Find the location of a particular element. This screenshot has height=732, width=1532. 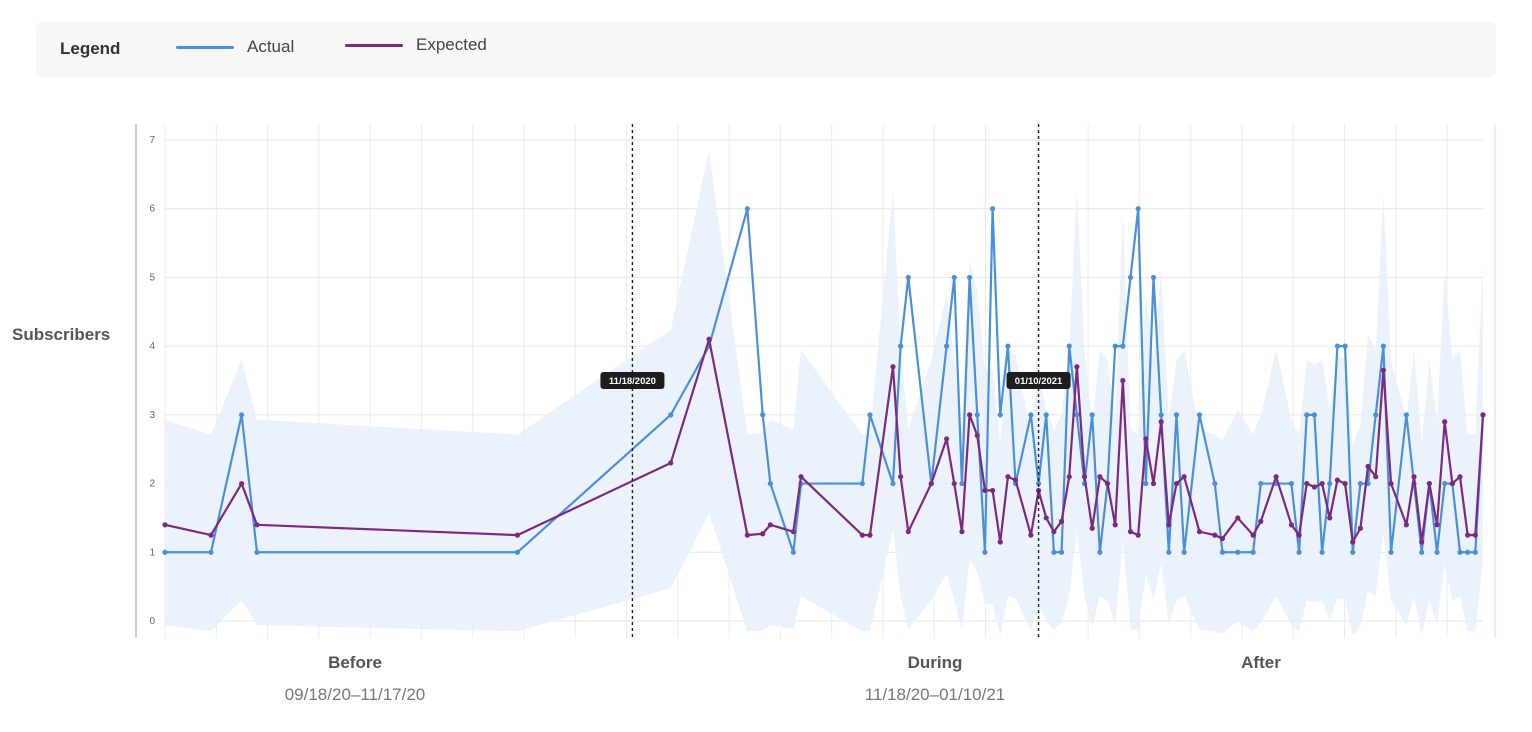

period-before-name: Before is located at coordinates (355, 662).